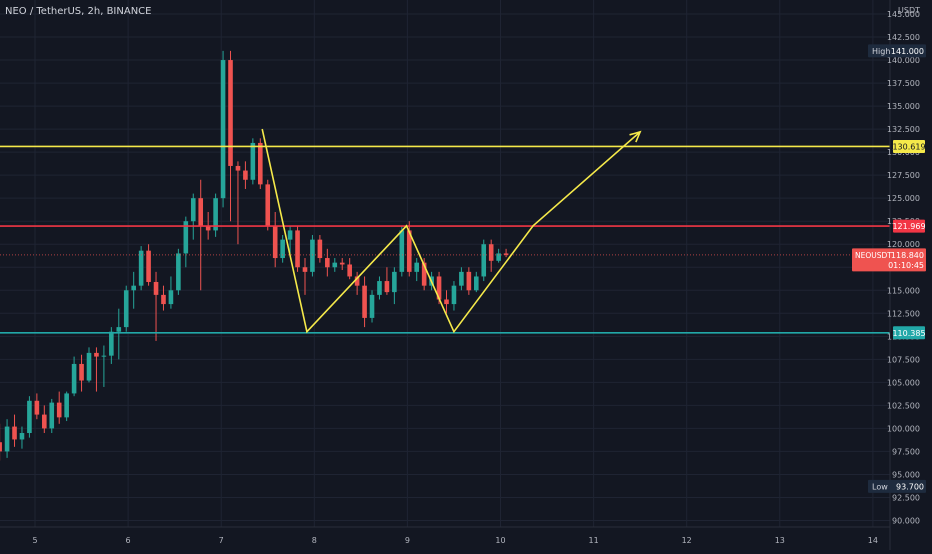 The width and height of the screenshot is (932, 554). I want to click on low-tag-value: 93.700, so click(910, 486).